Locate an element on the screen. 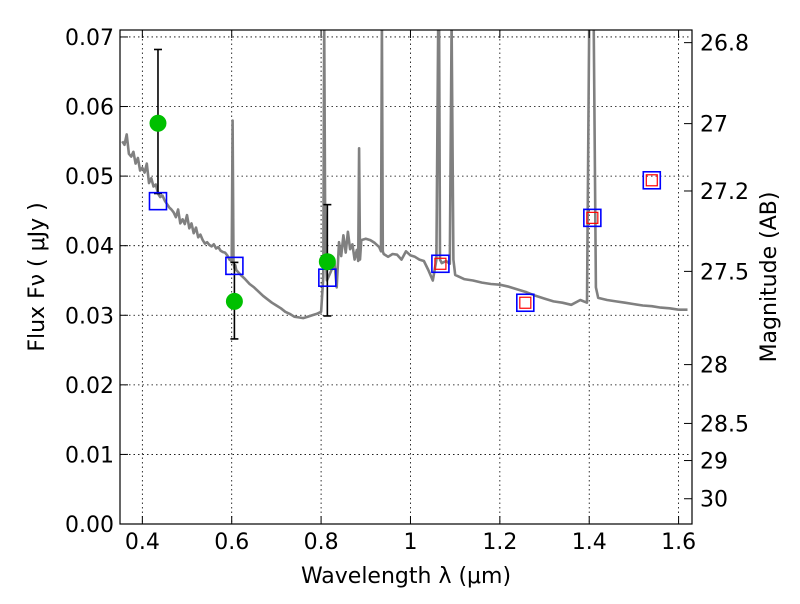 The height and width of the screenshot is (604, 800). x-tick-label: 0.8 is located at coordinates (321, 542).